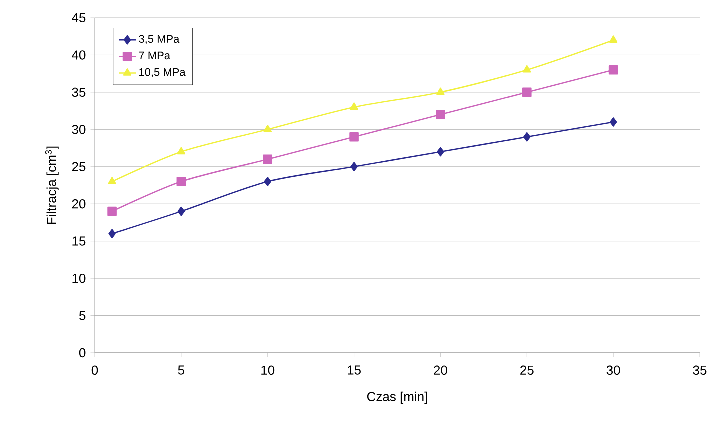 This screenshot has height=432, width=712. What do you see at coordinates (82, 353) in the screenshot?
I see `y-tick-label: 0` at bounding box center [82, 353].